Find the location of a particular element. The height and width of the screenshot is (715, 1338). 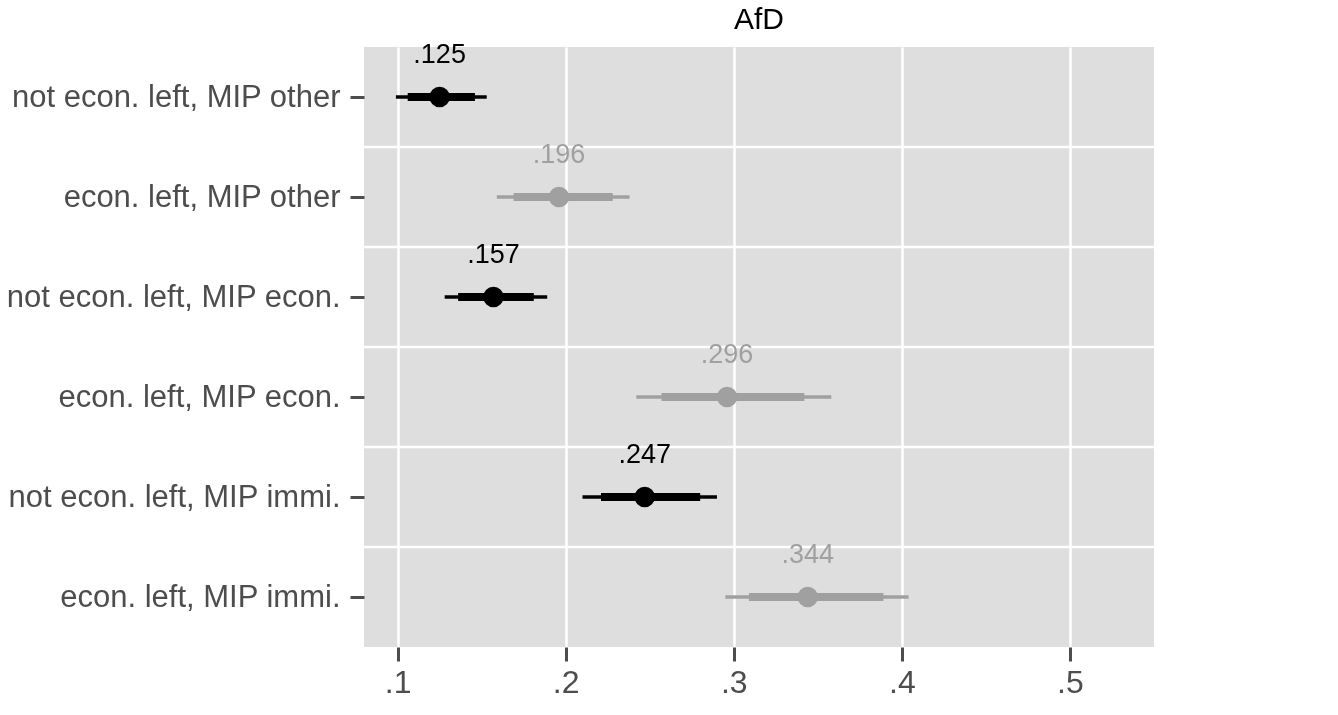

y-tick-label: not econ. left, MIP econ. is located at coordinates (173, 296).